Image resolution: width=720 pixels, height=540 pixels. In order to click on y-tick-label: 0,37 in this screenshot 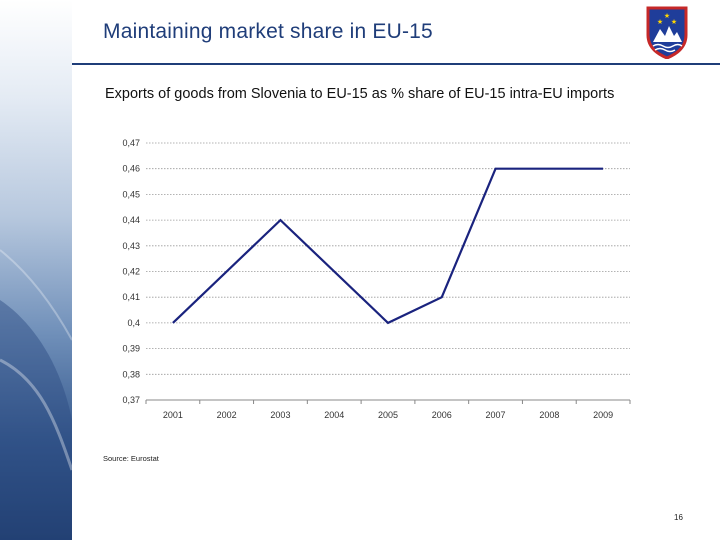, I will do `click(131, 400)`.